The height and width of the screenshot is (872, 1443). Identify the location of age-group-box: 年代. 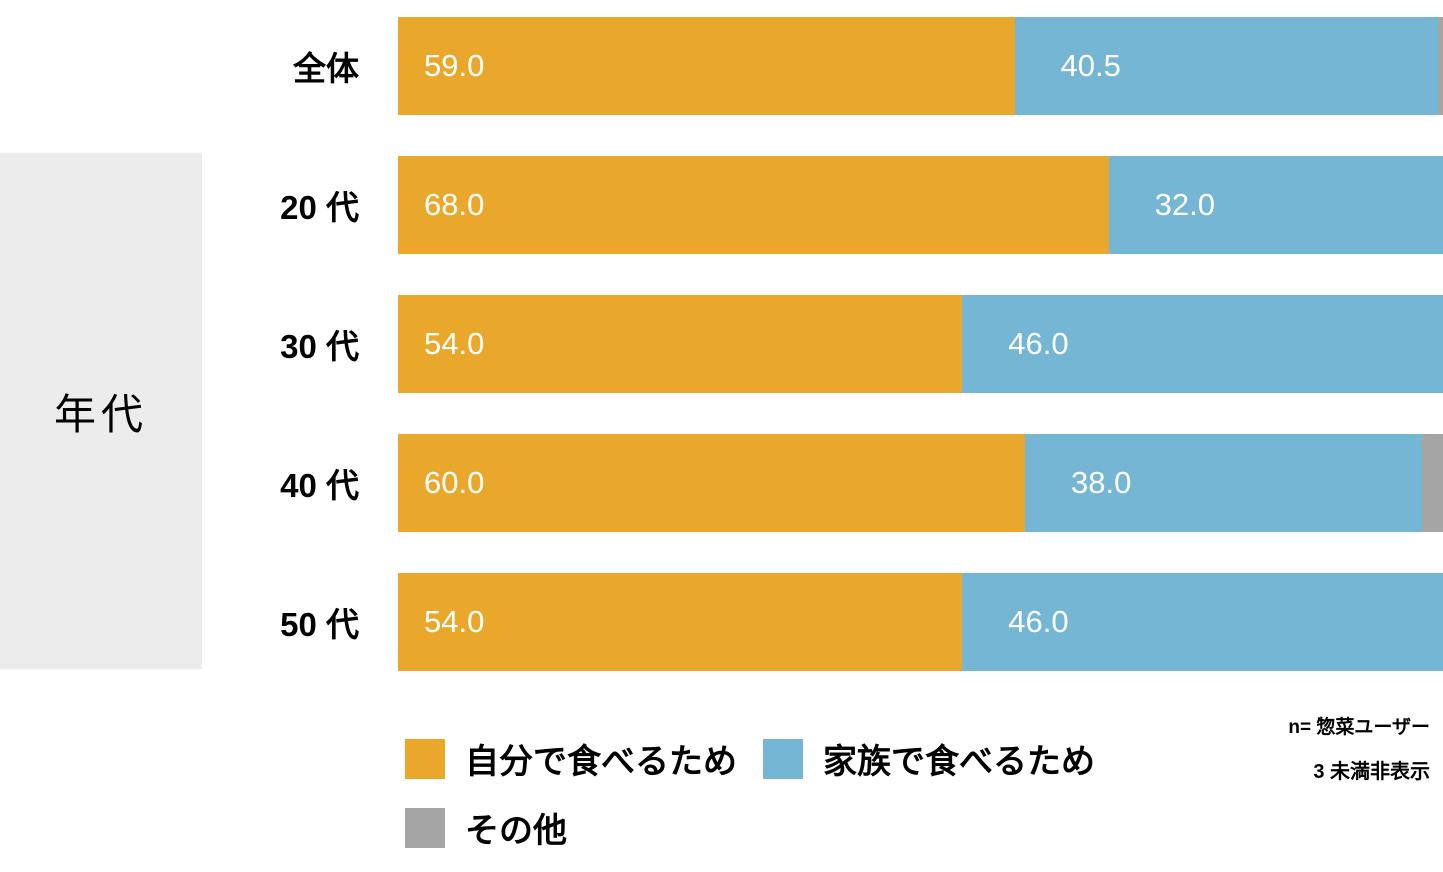
(101, 411).